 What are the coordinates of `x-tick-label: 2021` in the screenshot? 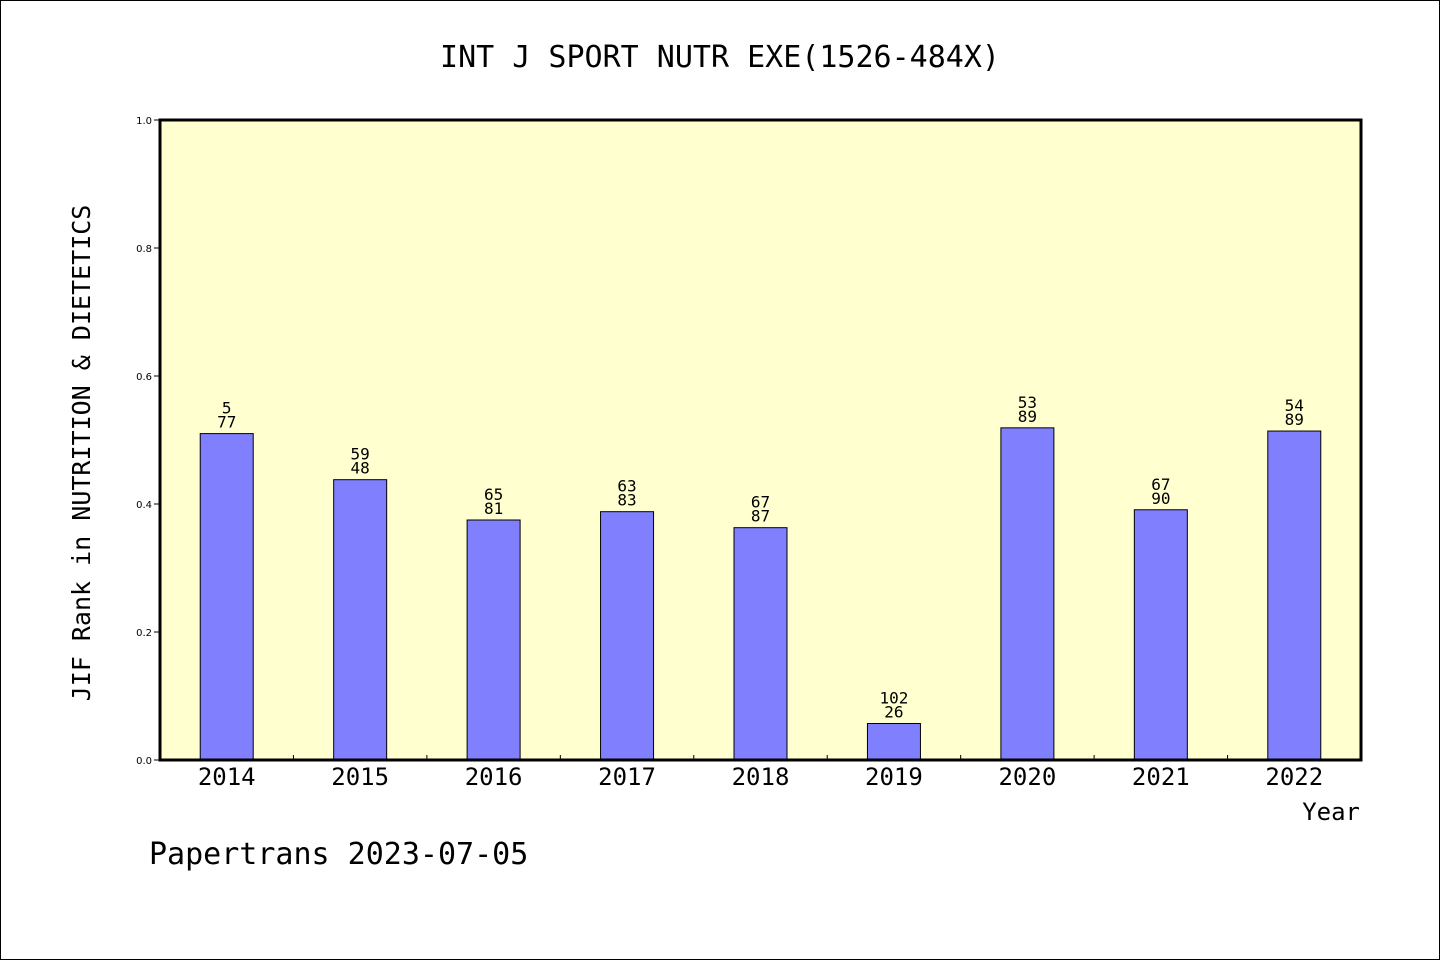 It's located at (1161, 777).